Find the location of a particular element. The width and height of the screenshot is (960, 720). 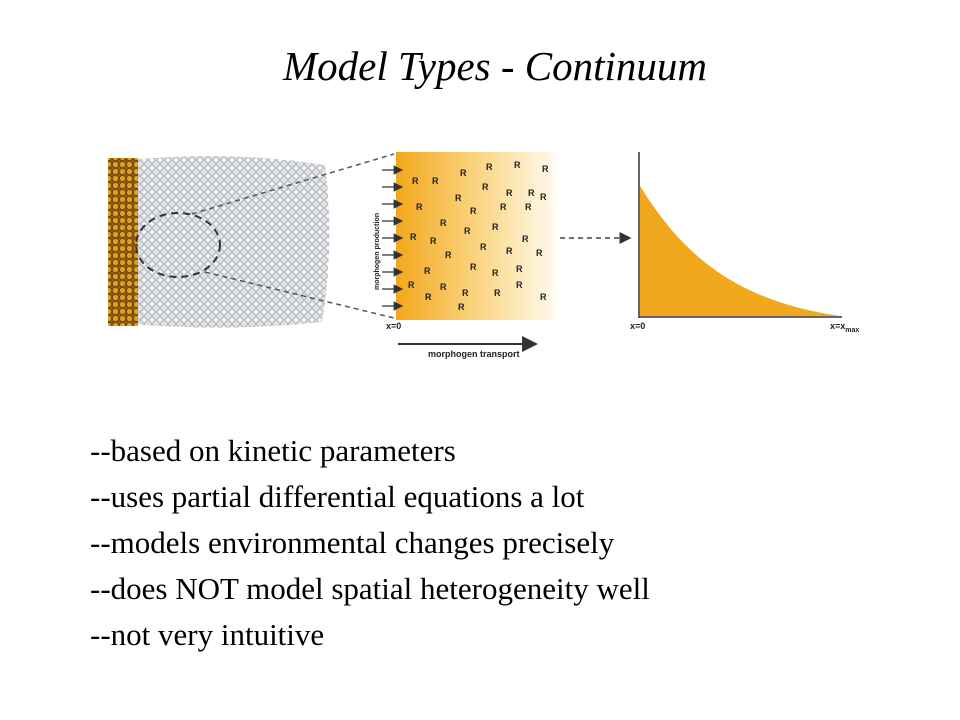

graph-end-label: x=xmax is located at coordinates (844, 327).